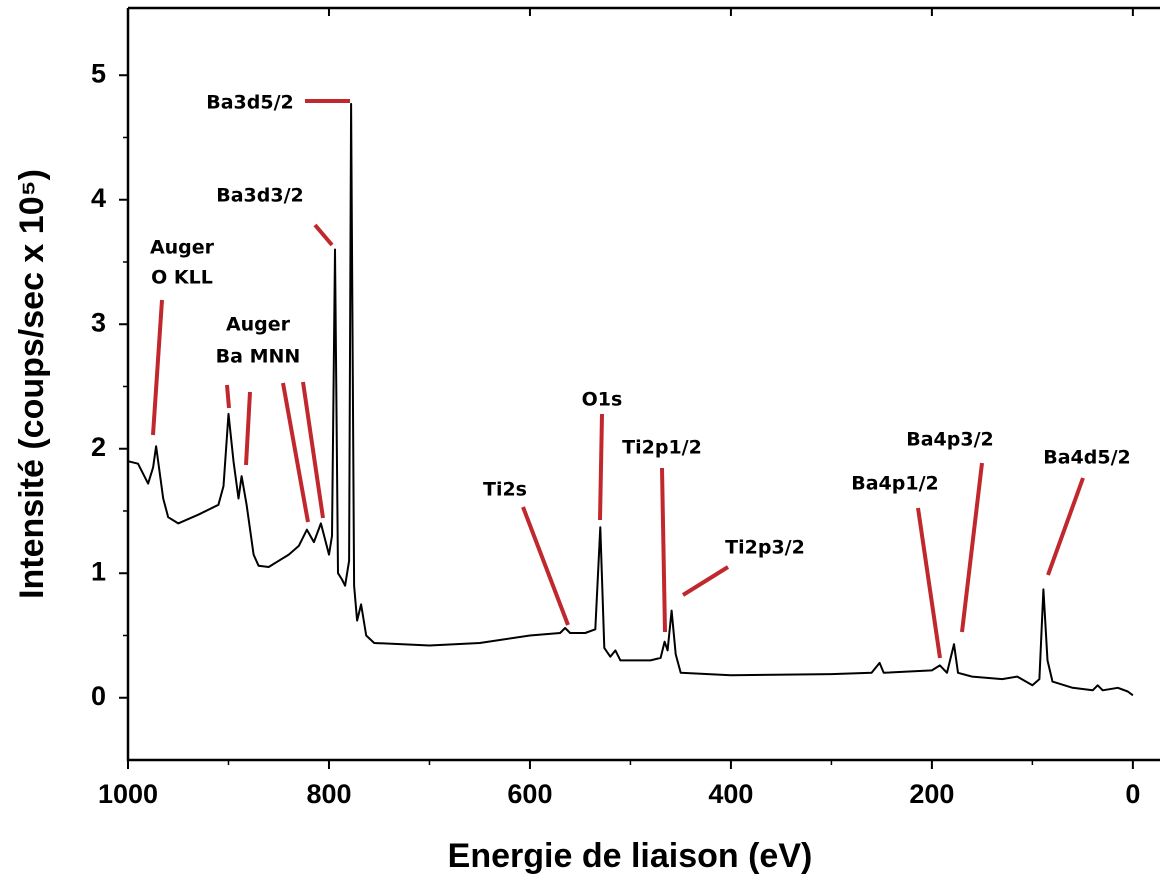  I want to click on annotation-label: Ba MNN, so click(258, 357).